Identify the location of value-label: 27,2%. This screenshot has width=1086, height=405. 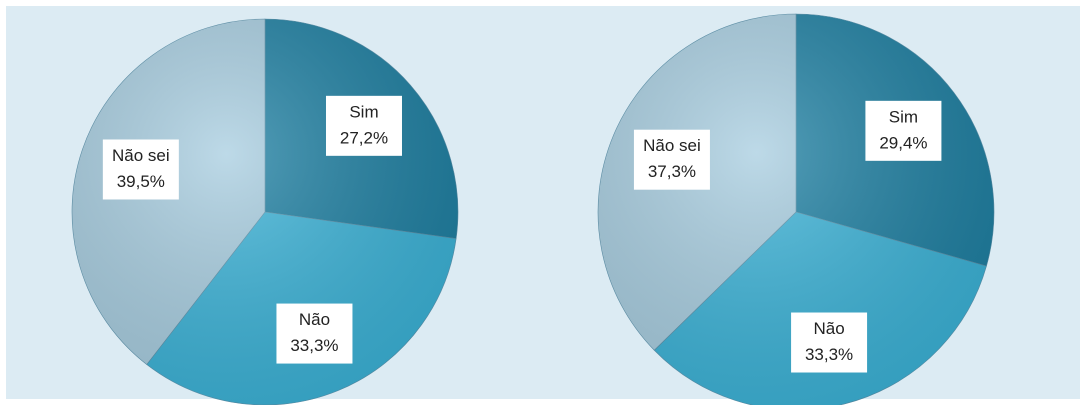
(364, 137).